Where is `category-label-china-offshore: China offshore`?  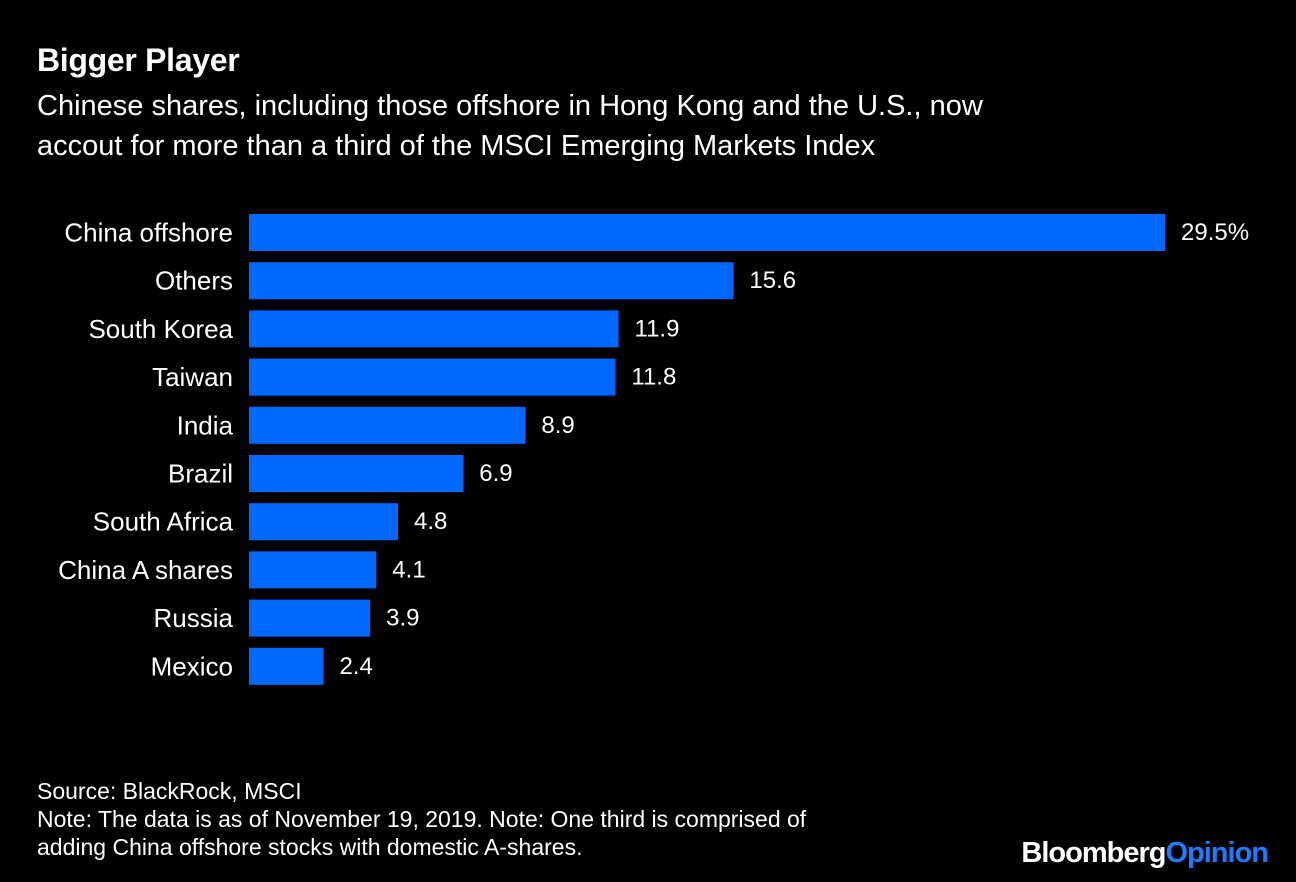
category-label-china-offshore: China offshore is located at coordinates (148, 233).